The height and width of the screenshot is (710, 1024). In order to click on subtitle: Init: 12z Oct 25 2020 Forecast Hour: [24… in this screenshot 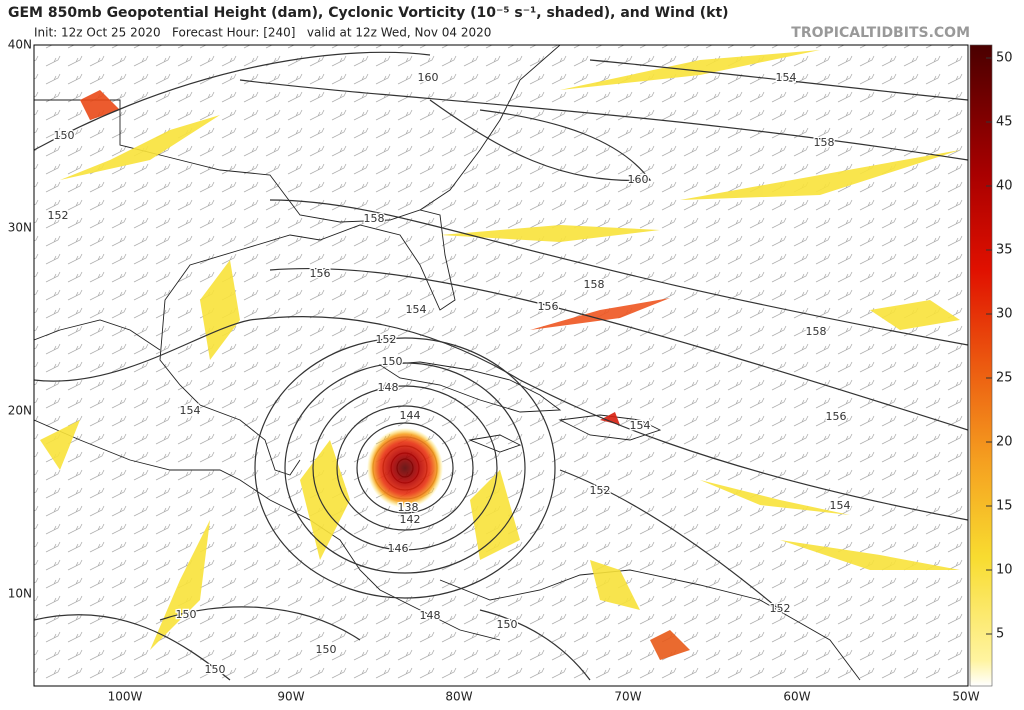, I will do `click(262, 33)`.